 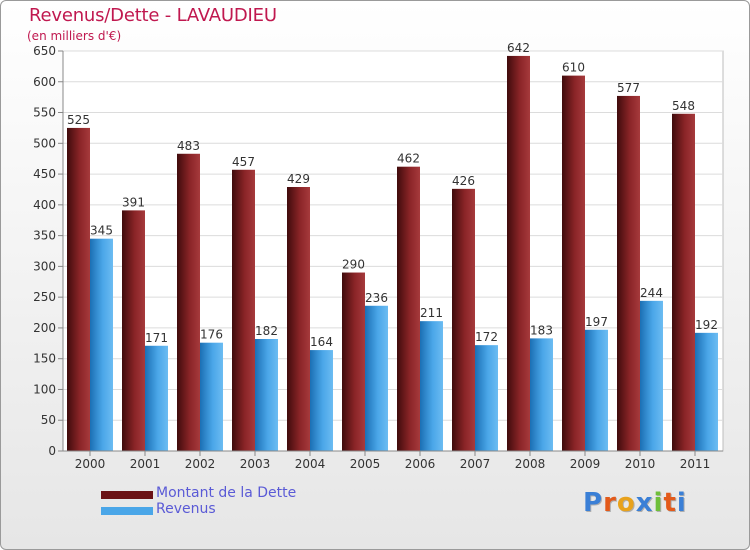 What do you see at coordinates (44, 236) in the screenshot?
I see `y-tick-label: 350` at bounding box center [44, 236].